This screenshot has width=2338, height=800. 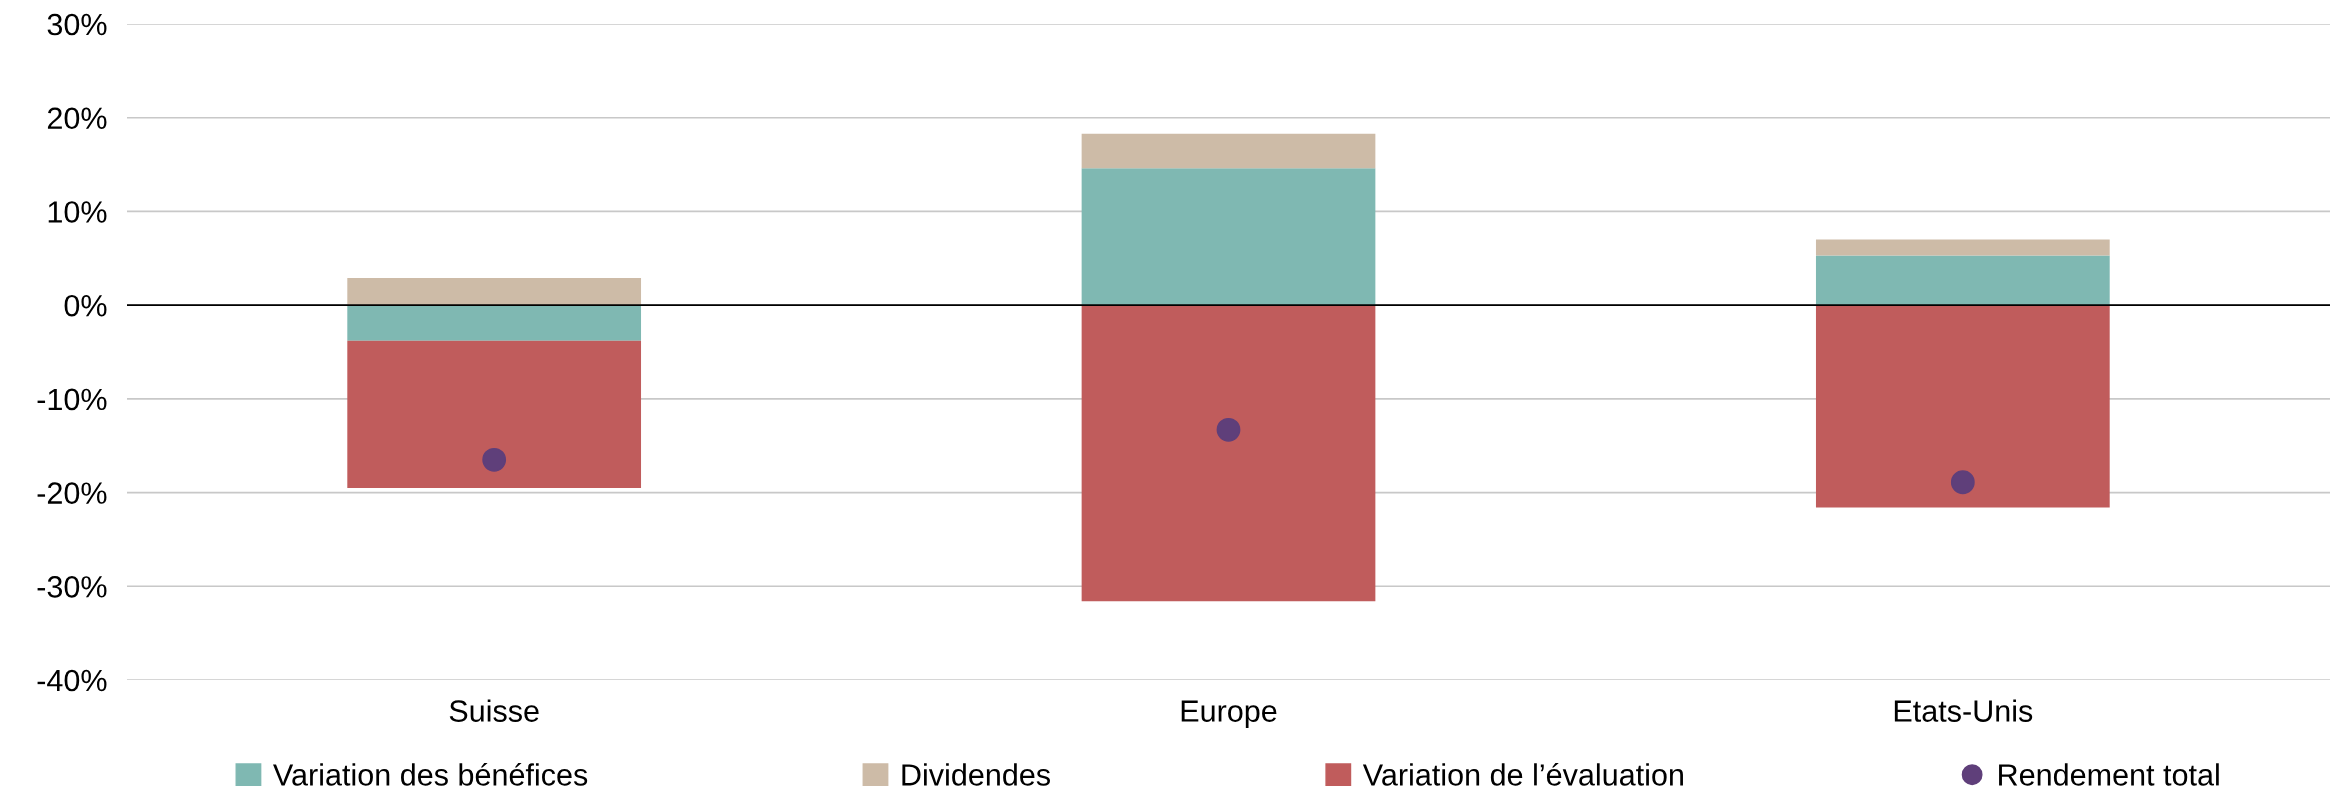 What do you see at coordinates (494, 710) in the screenshot?
I see `x-tick-label: Suisse` at bounding box center [494, 710].